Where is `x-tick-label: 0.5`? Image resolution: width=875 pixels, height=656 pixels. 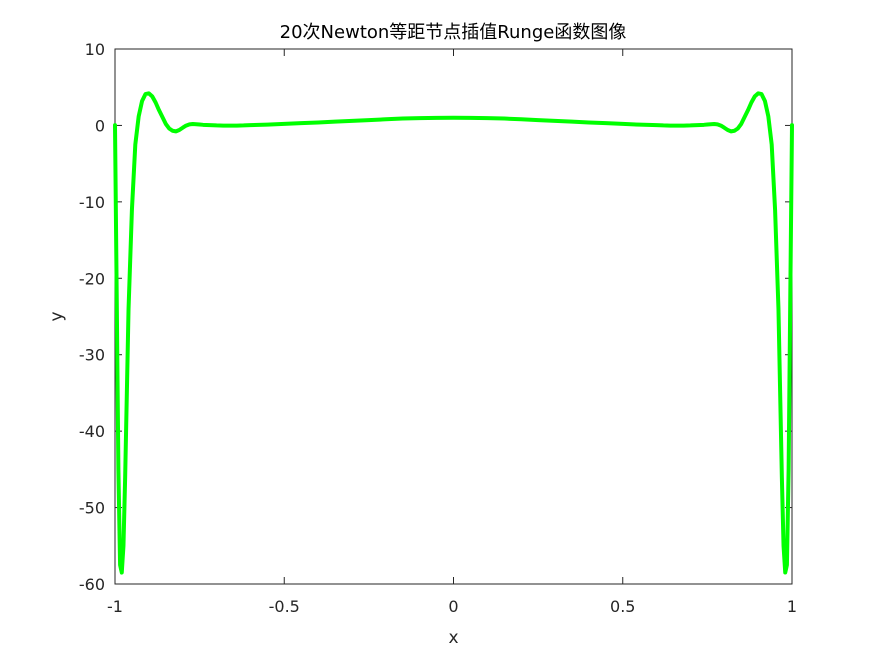 x-tick-label: 0.5 is located at coordinates (622, 606).